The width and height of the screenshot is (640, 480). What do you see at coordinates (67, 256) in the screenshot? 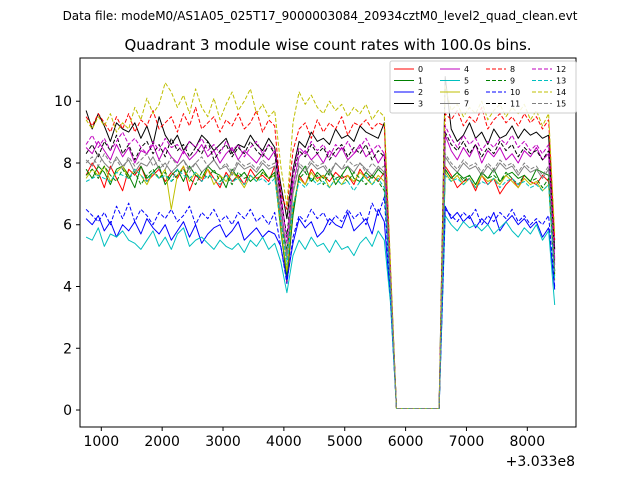
I see `y-axis: 0 2 4 6 8 10` at bounding box center [67, 256].